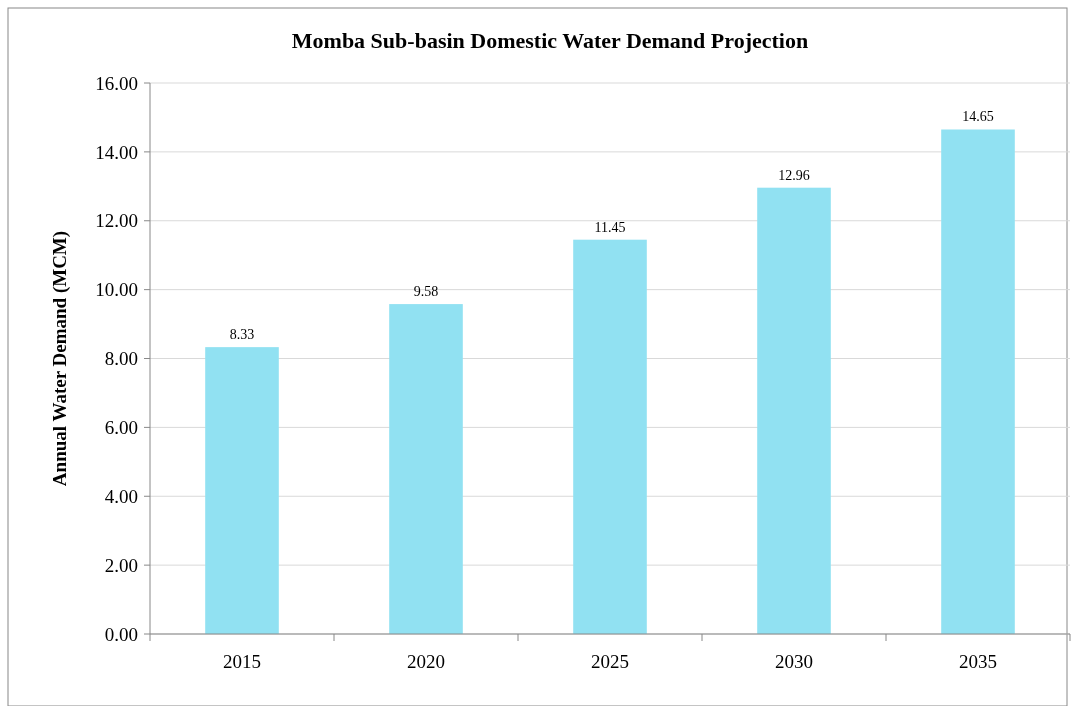  What do you see at coordinates (121, 496) in the screenshot?
I see `y-tick-label: 4.00` at bounding box center [121, 496].